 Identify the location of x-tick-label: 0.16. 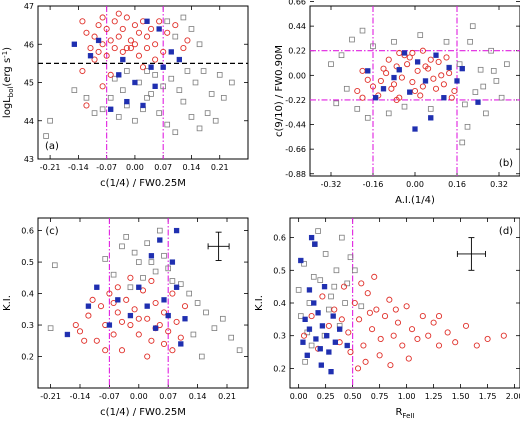
(457, 184).